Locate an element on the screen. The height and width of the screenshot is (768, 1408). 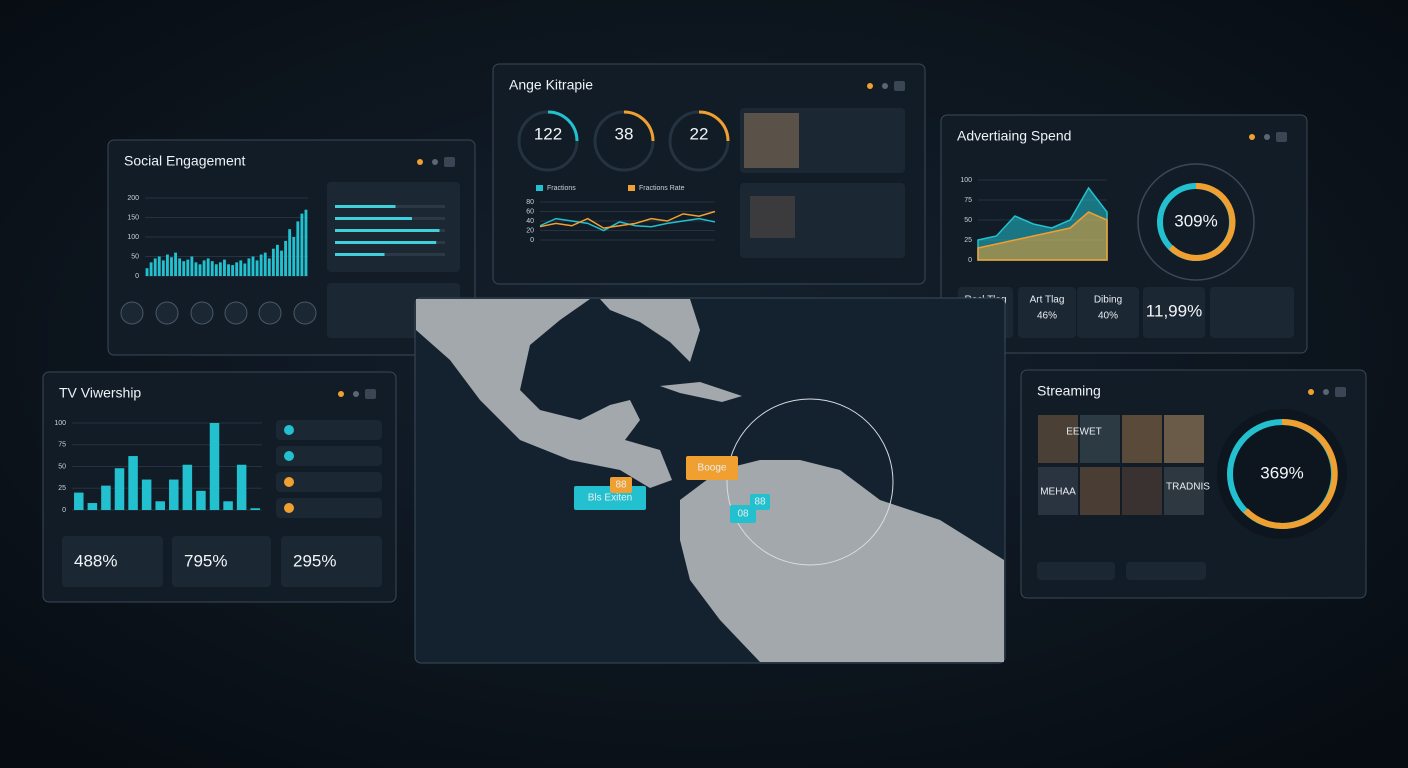
y-tick-label: 150 is located at coordinates (133, 217).